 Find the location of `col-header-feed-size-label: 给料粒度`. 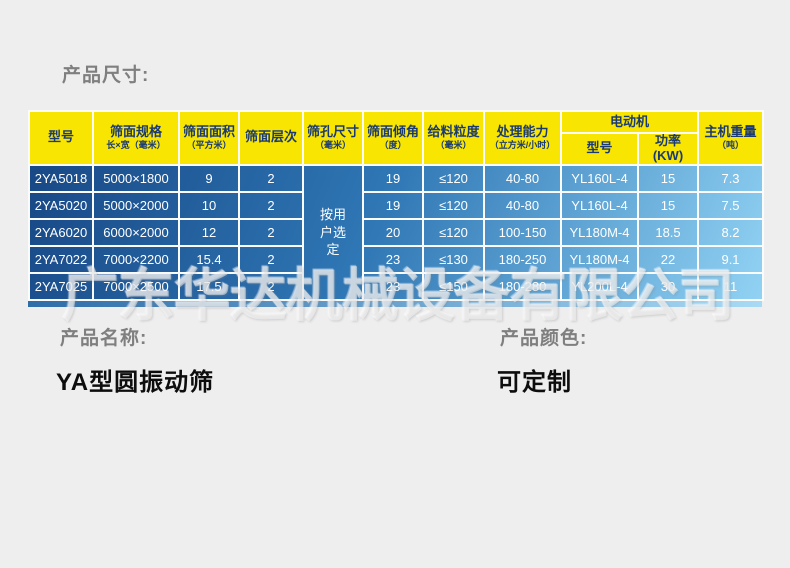

col-header-feed-size-label: 给料粒度 is located at coordinates (453, 132).